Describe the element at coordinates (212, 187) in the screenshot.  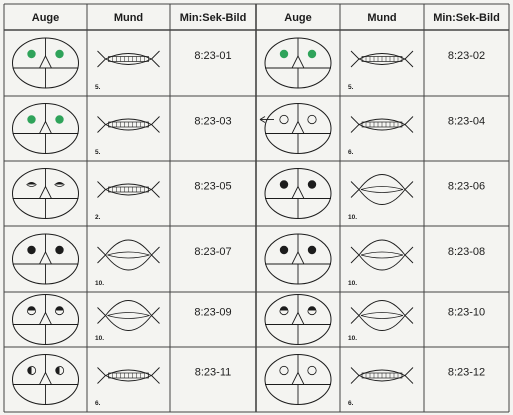
I see `time-code: 8:23-05` at that location.